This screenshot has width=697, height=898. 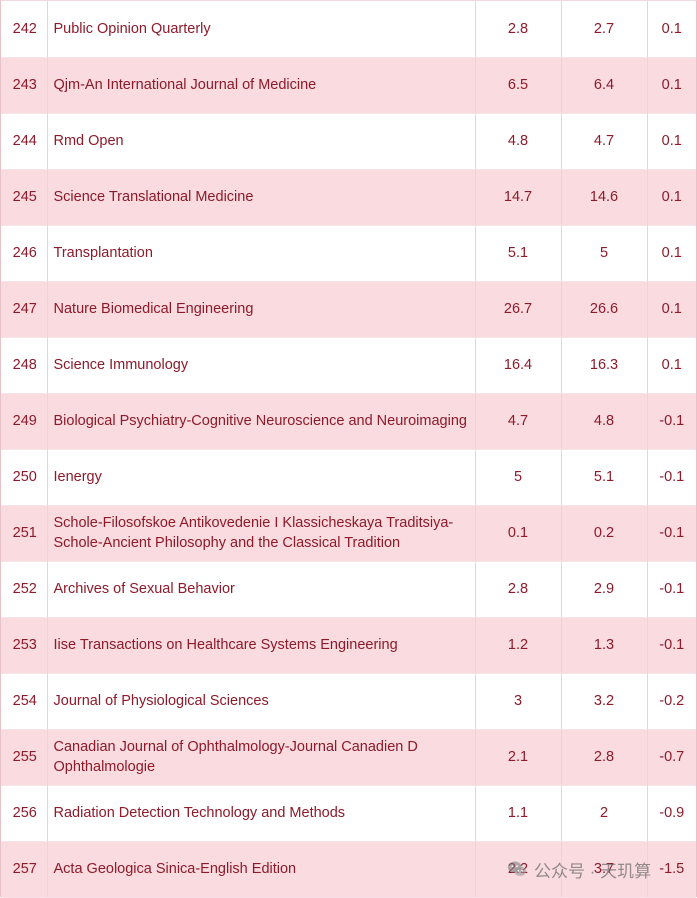 I want to click on rank-cell: 251, so click(x=24, y=533).